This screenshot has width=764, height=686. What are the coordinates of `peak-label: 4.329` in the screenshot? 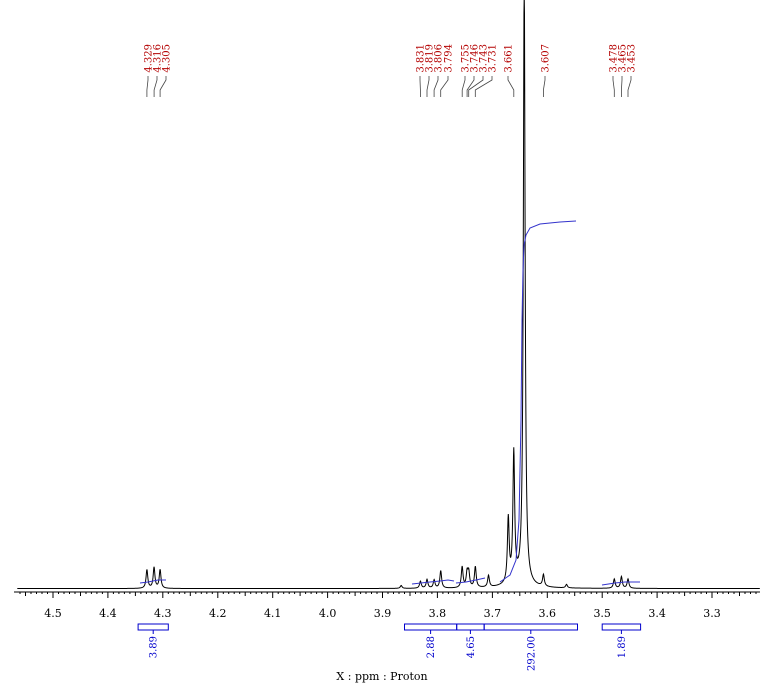 It's located at (149, 70).